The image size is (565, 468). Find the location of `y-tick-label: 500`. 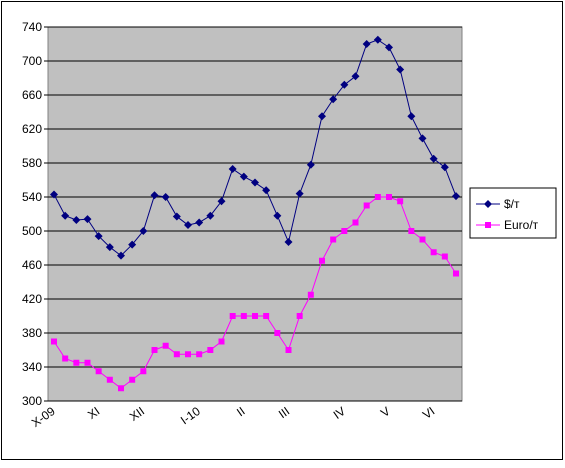

y-tick-label: 500 is located at coordinates (32, 231).